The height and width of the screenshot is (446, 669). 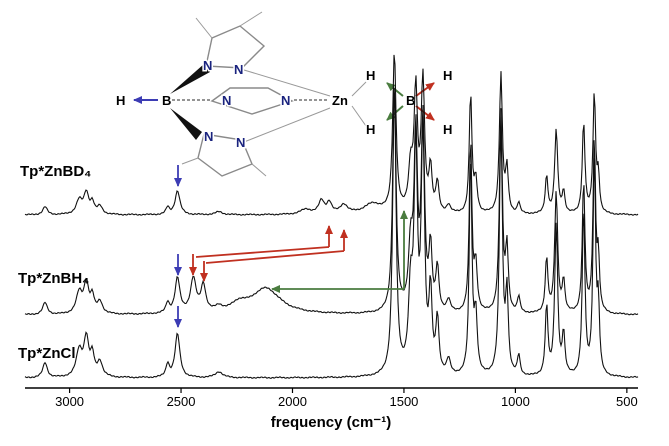 I want to click on bh4-h-bottom-left: H, so click(x=370, y=129).